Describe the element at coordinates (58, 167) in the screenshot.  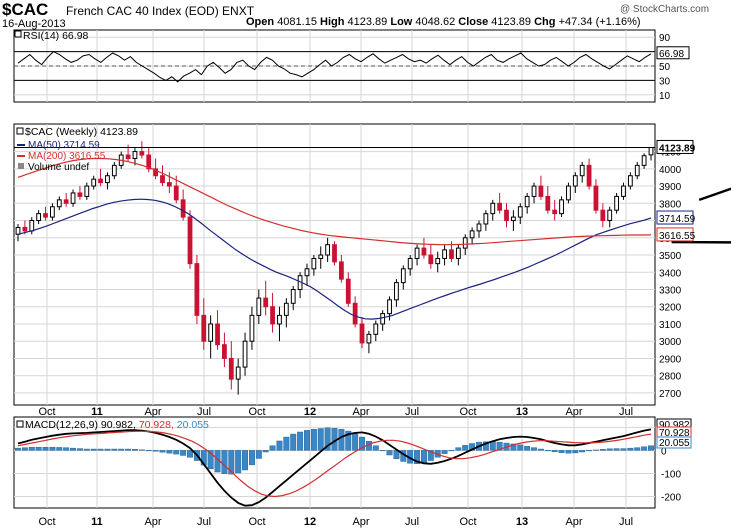
I see `volume-legend: Volume undef` at that location.